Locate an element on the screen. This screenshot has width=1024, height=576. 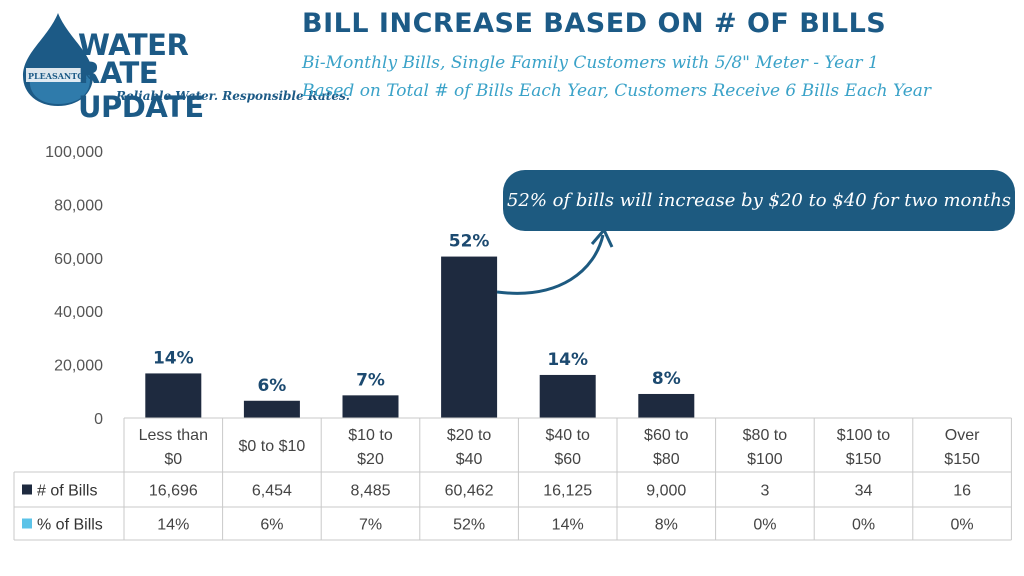
category-label: $60 is located at coordinates (567, 459).